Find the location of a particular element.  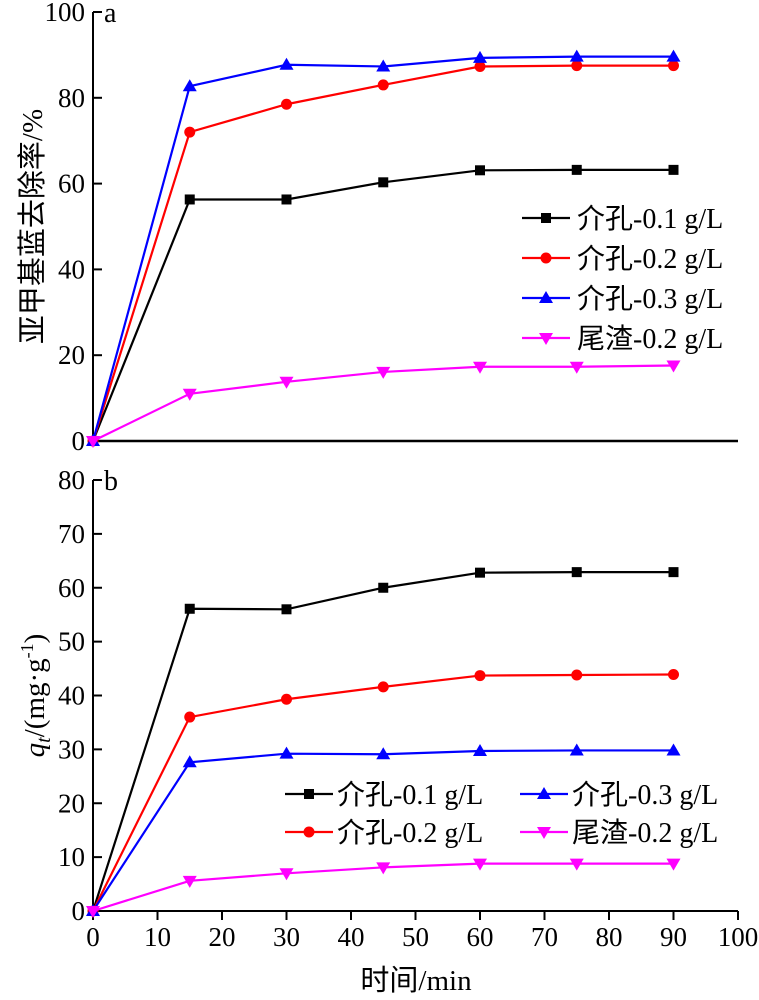

panel-a-ytick-label: 0 is located at coordinates (79, 441).